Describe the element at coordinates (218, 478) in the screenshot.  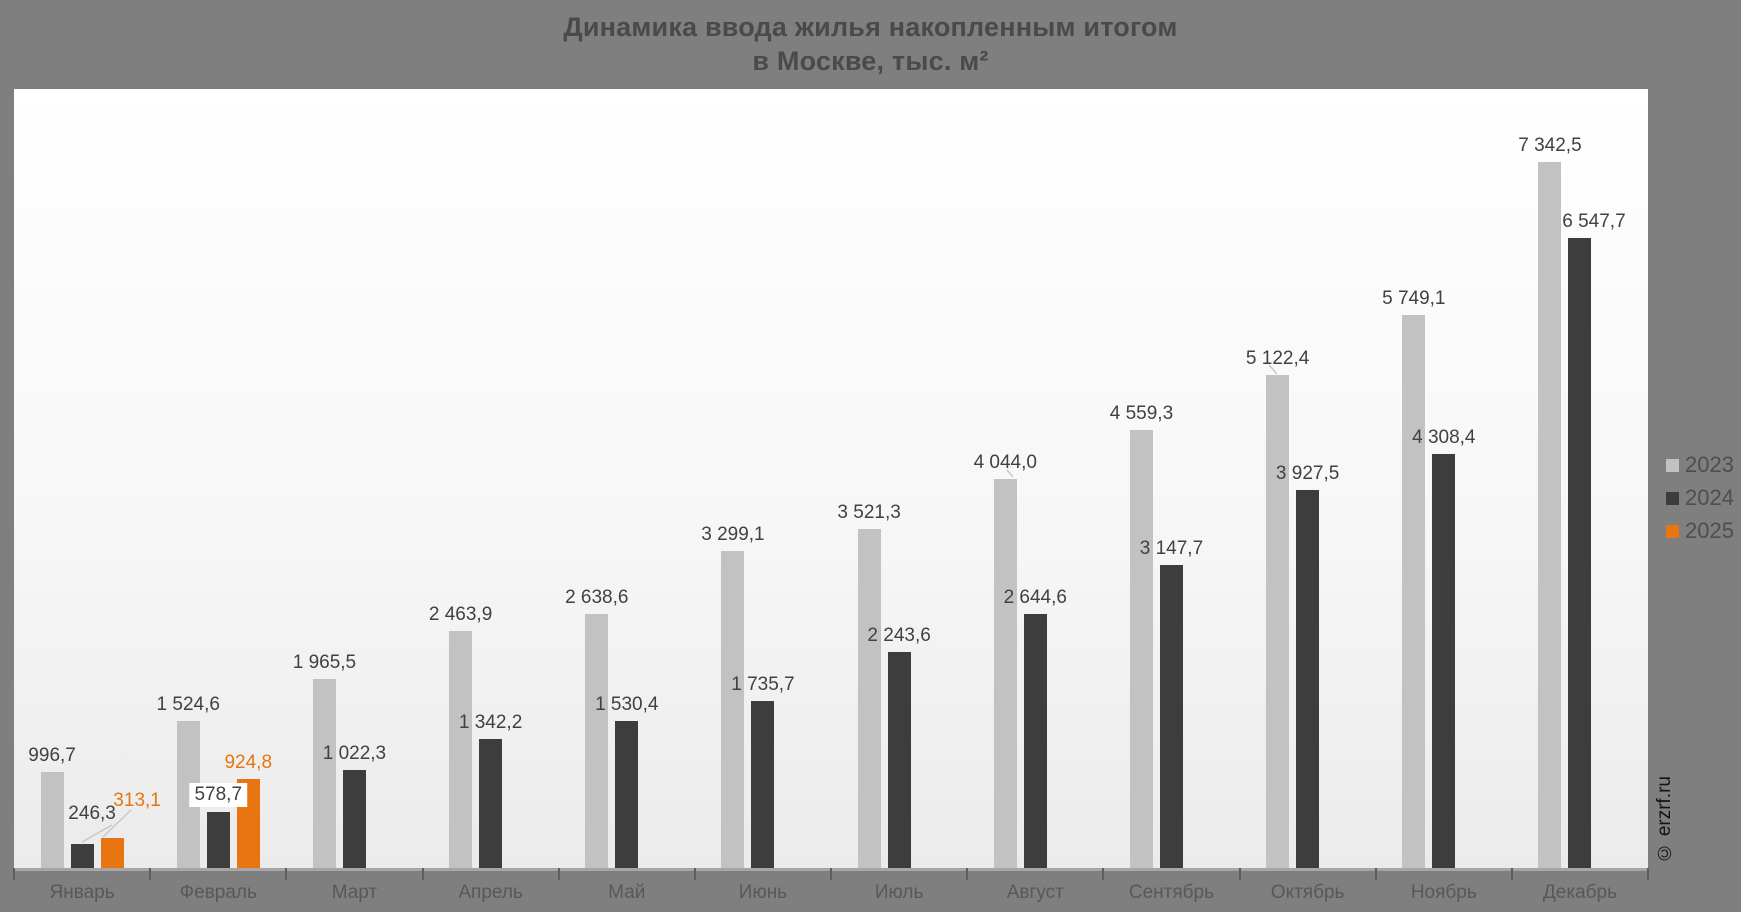
I see `bar-group-2: 1 524,6 578,7 924,8` at that location.